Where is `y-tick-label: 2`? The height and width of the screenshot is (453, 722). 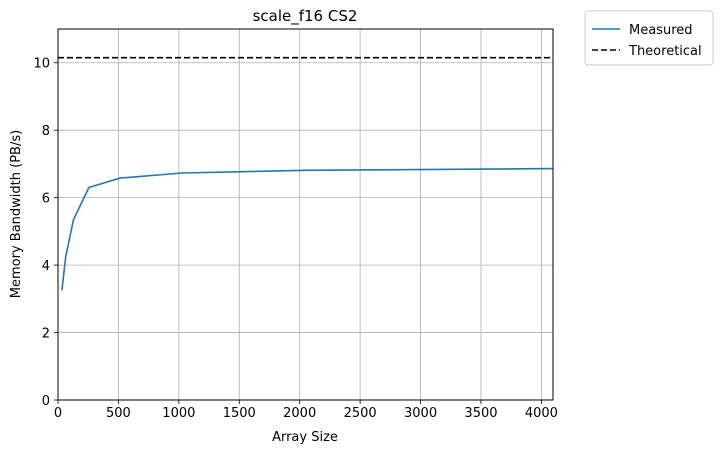 y-tick-label: 2 is located at coordinates (46, 334).